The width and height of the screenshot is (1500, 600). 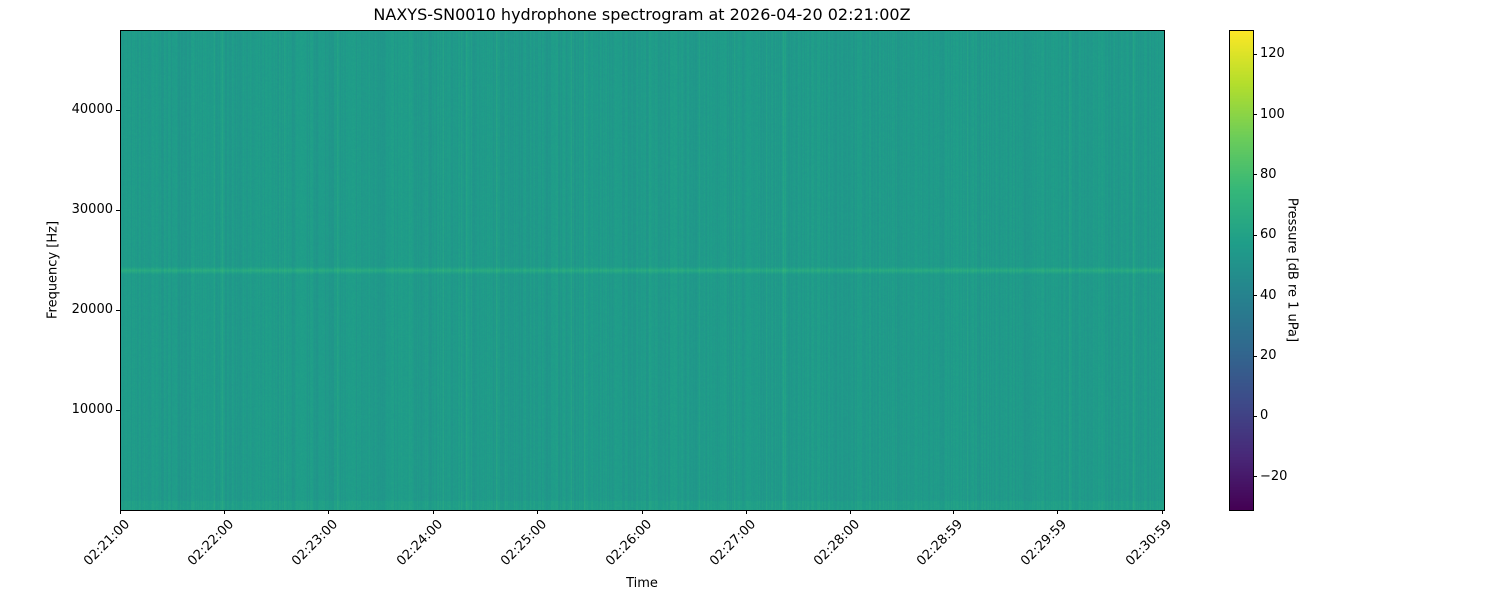 I want to click on x-tick-label: 02:29:59, so click(x=1044, y=543).